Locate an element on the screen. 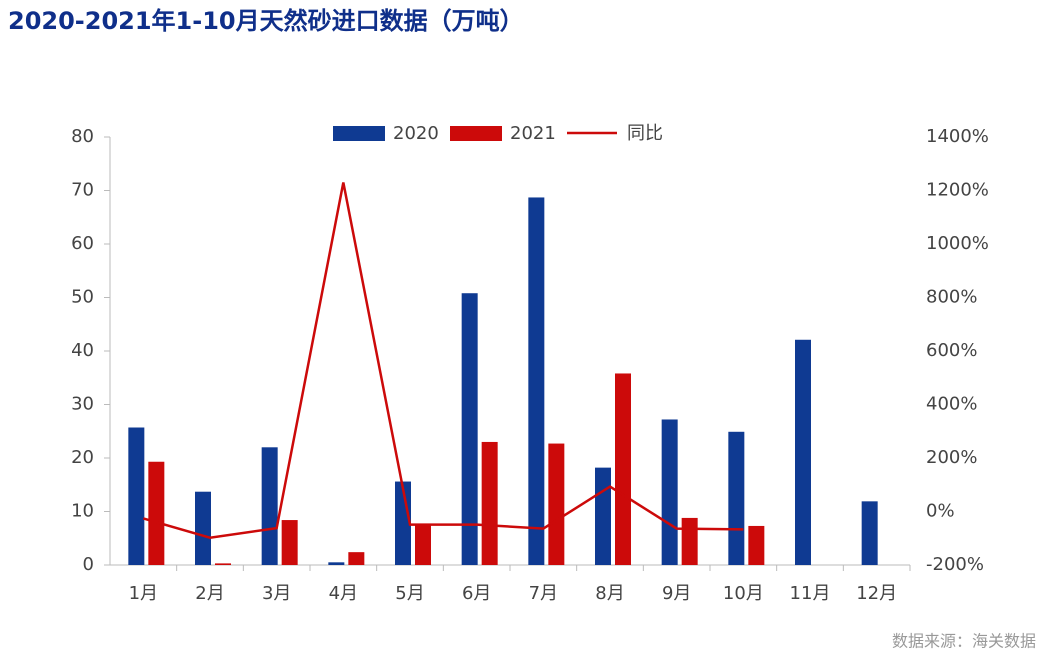 Image resolution: width=1046 pixels, height=666 pixels. x-tick-label: 2月 is located at coordinates (209, 593).